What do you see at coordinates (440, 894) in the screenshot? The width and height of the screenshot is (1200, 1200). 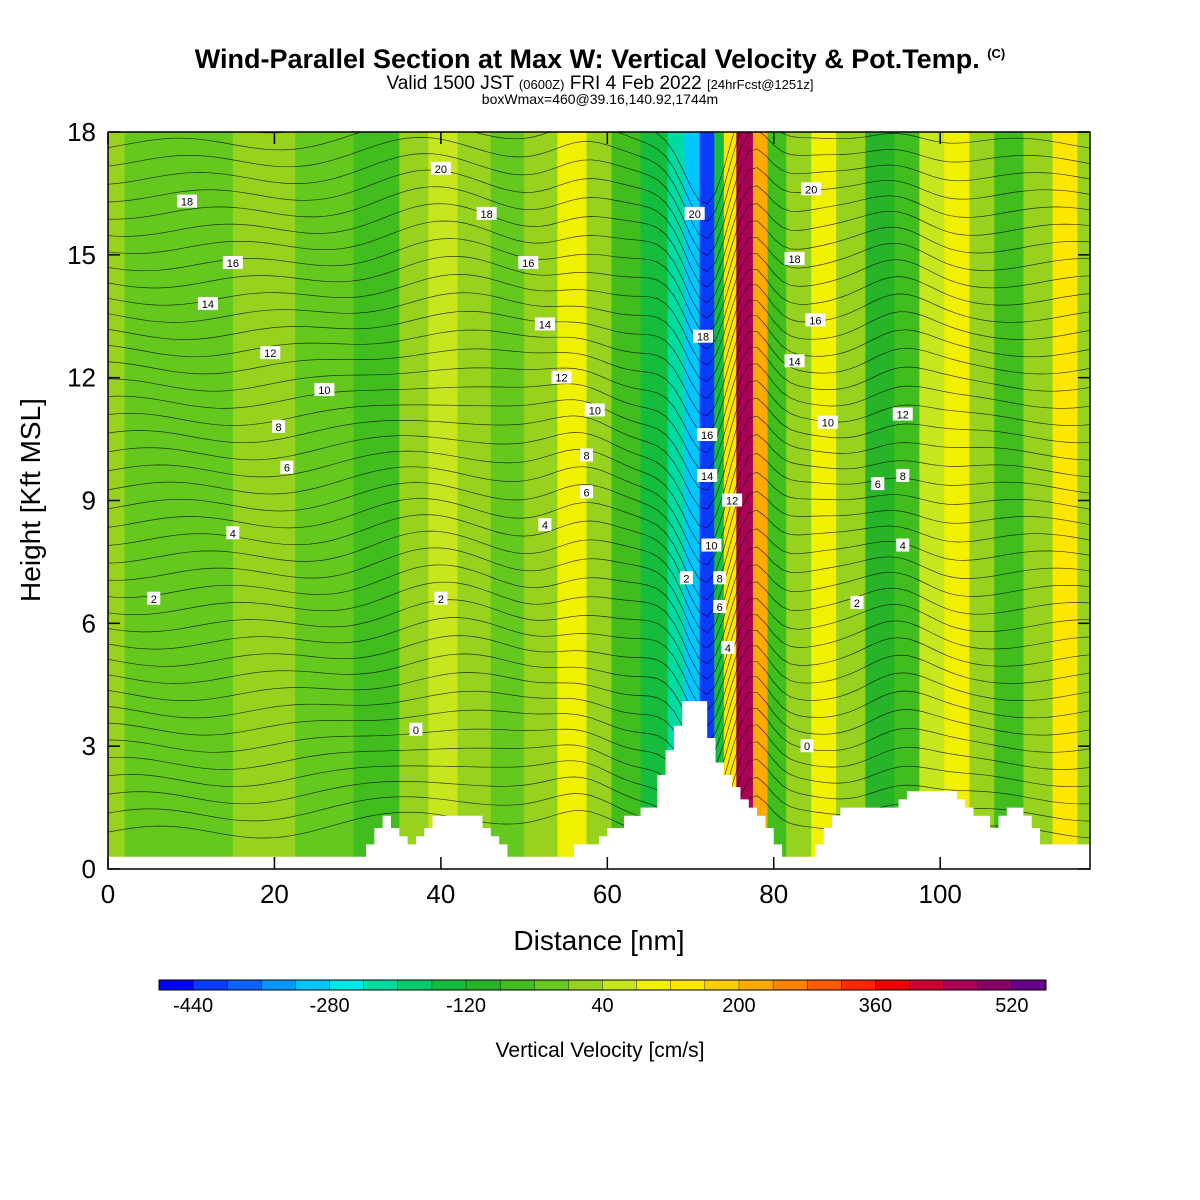 I see `x-tick-label: 40` at bounding box center [440, 894].